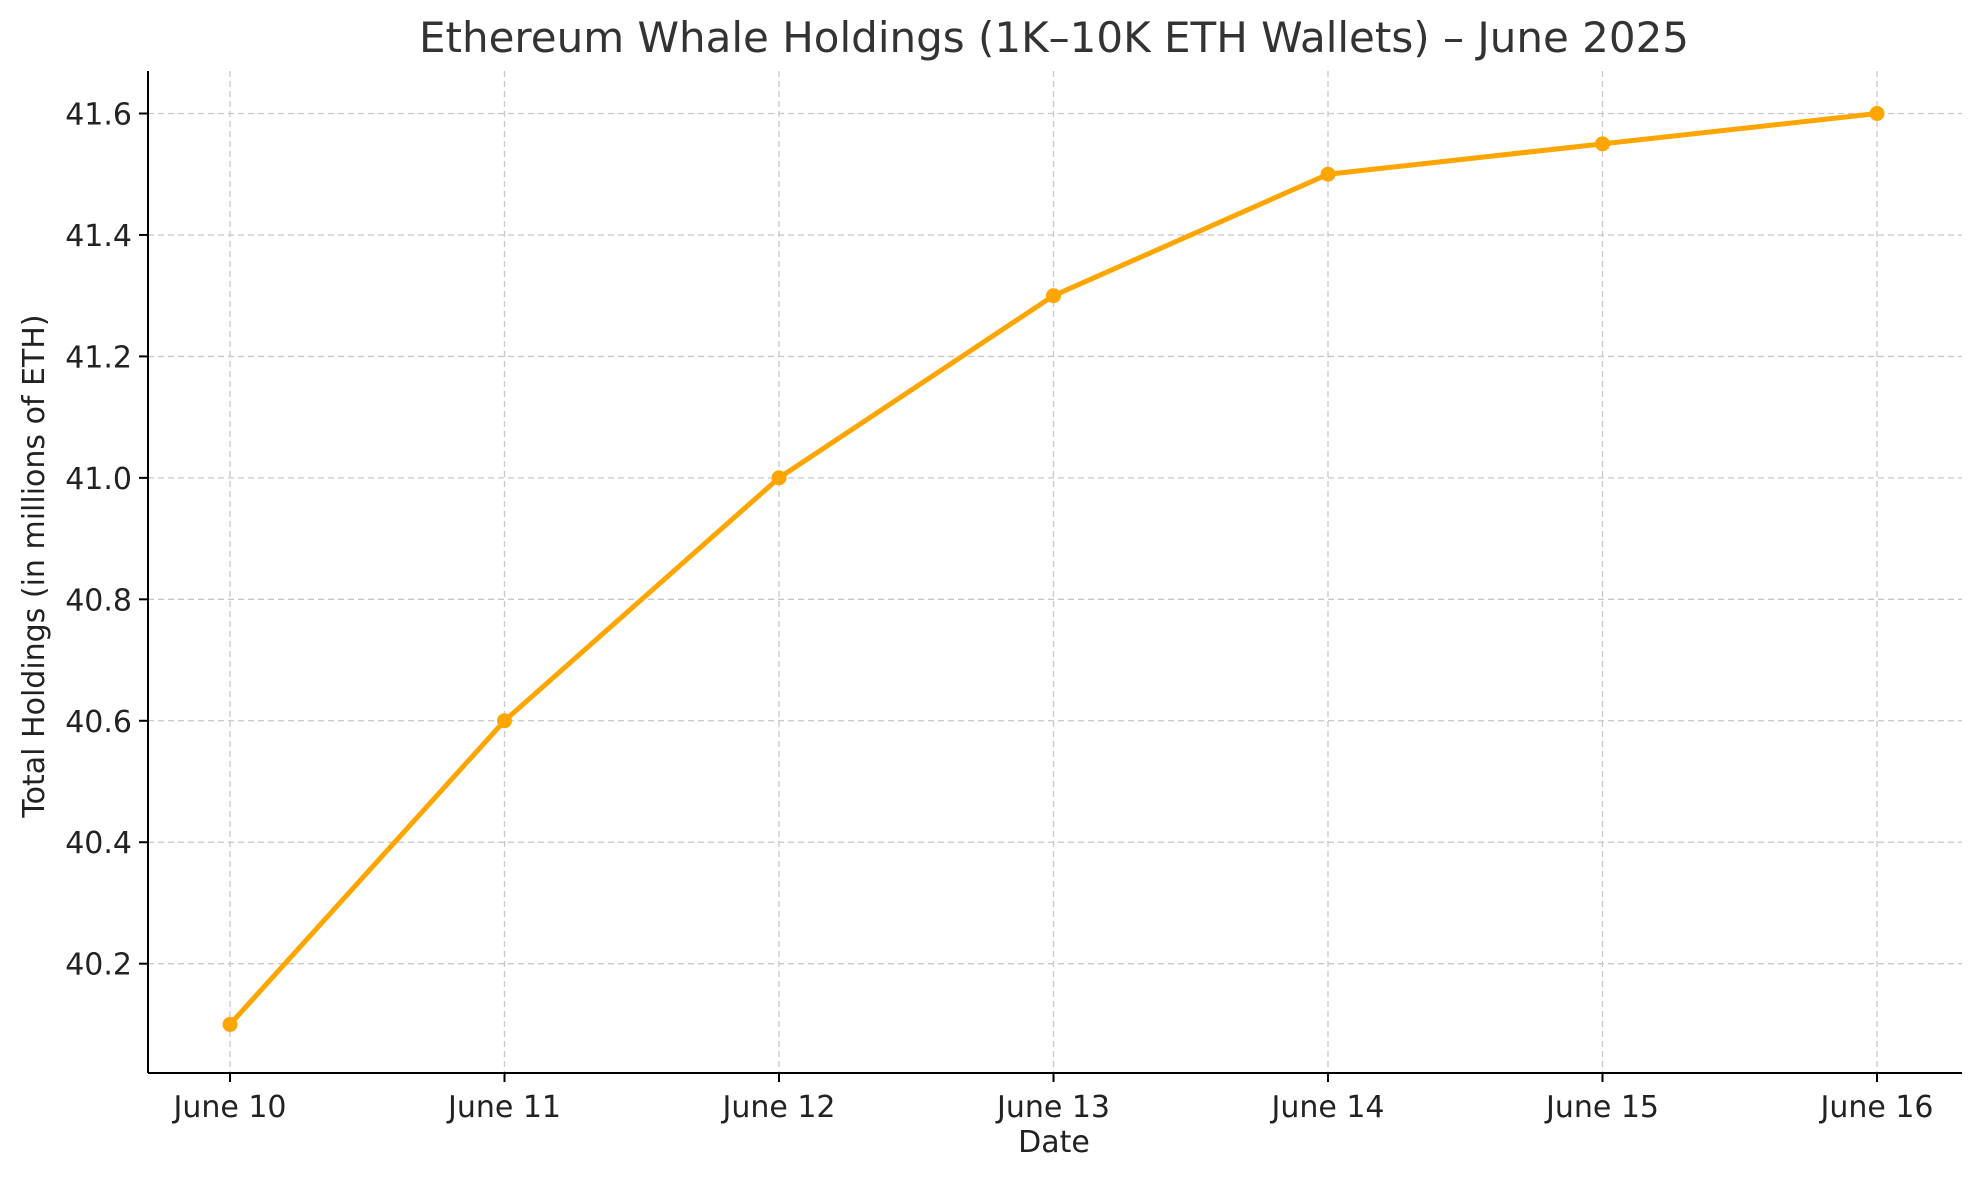  I want to click on y-axis-label: Total Holdings (in millions of ETH), so click(34, 566).